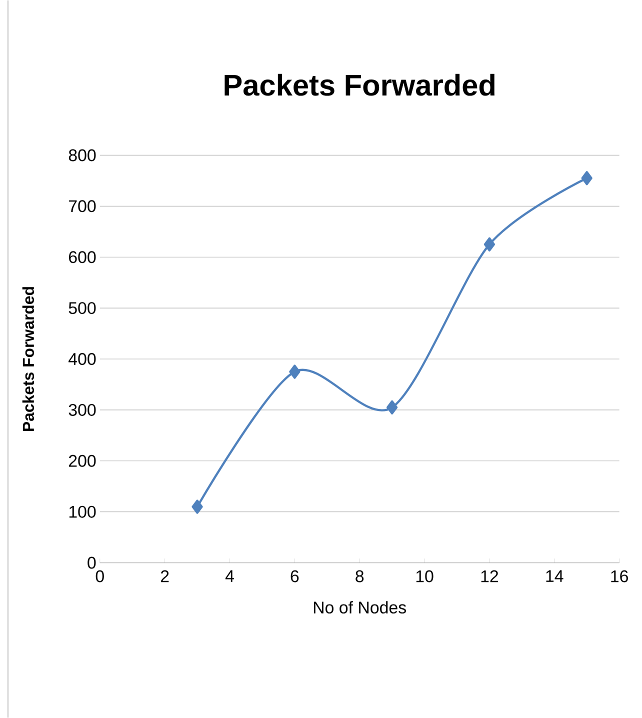  What do you see at coordinates (82, 359) in the screenshot?
I see `y-tick-label: 400` at bounding box center [82, 359].